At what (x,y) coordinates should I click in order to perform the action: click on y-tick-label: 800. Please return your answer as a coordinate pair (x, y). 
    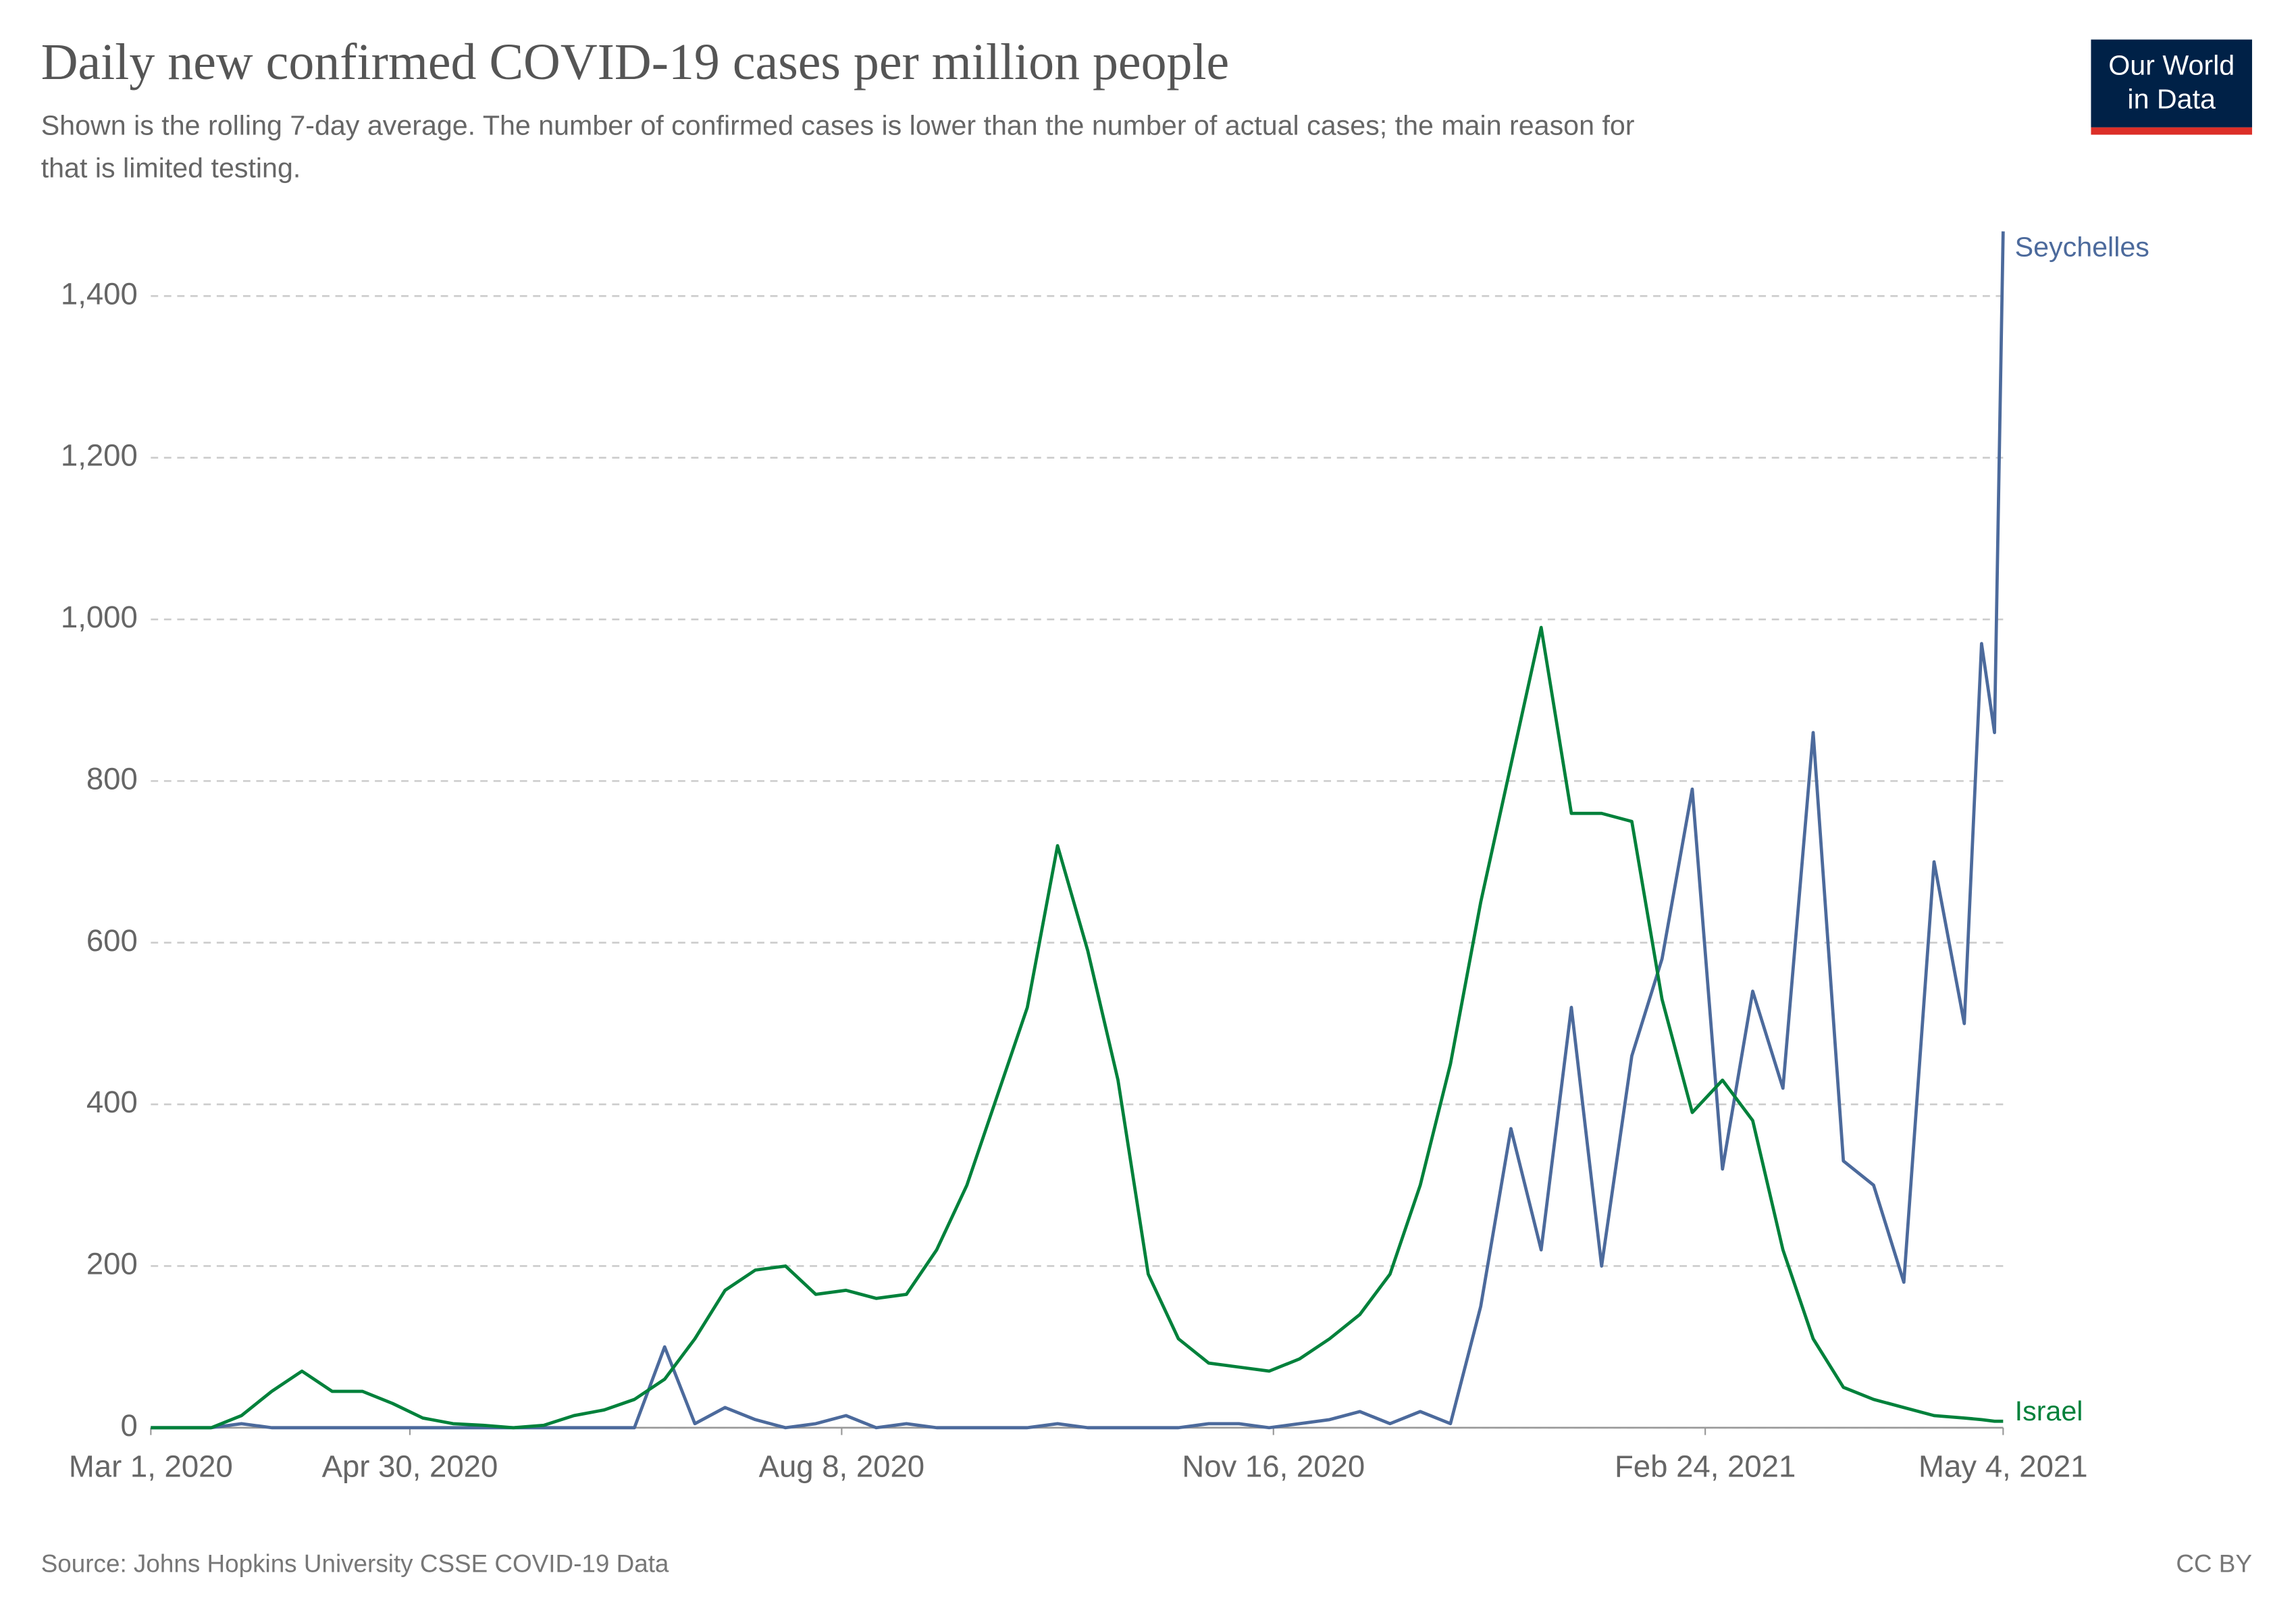
    Looking at the image, I should click on (112, 778).